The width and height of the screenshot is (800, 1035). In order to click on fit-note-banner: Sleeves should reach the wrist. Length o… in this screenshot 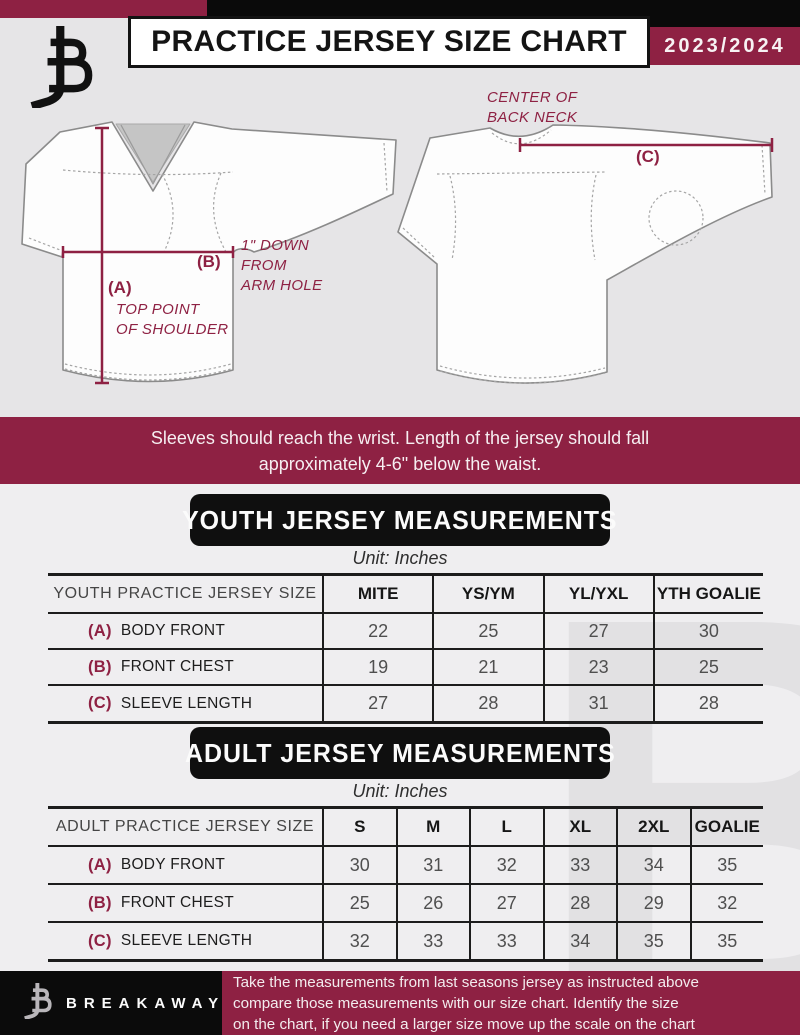, I will do `click(400, 450)`.